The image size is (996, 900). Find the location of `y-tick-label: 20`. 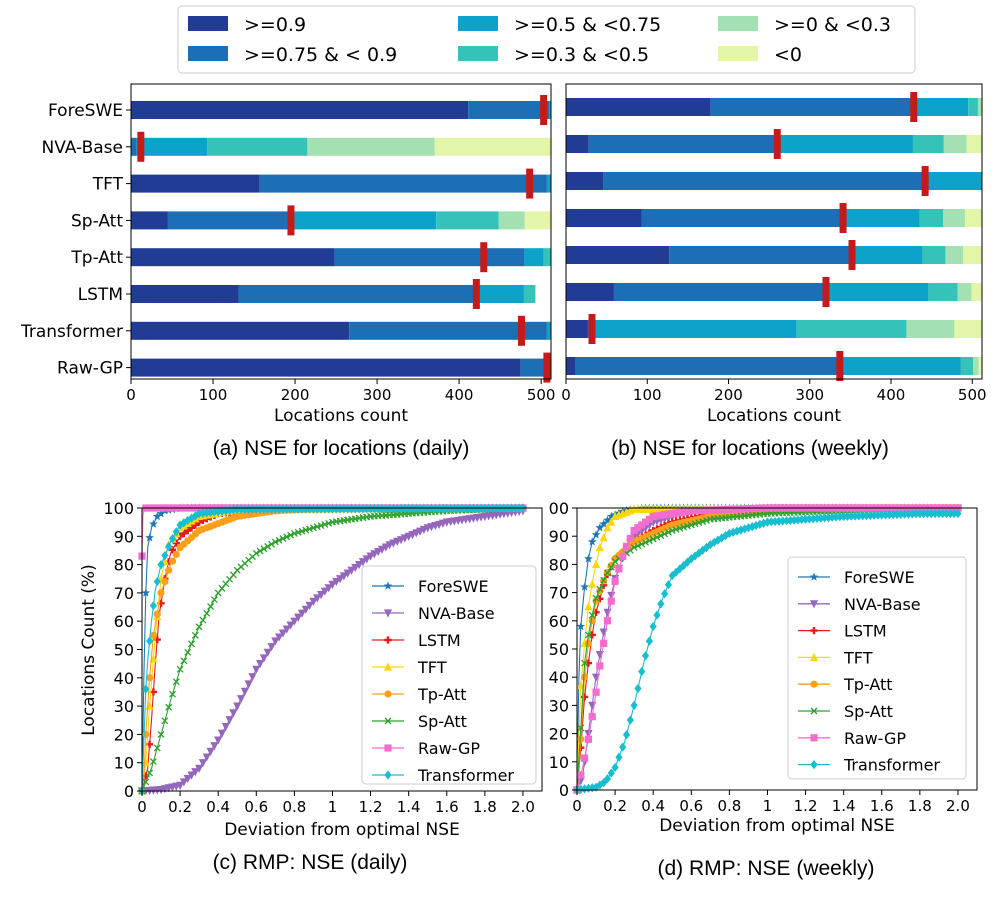

y-tick-label: 20 is located at coordinates (559, 734).